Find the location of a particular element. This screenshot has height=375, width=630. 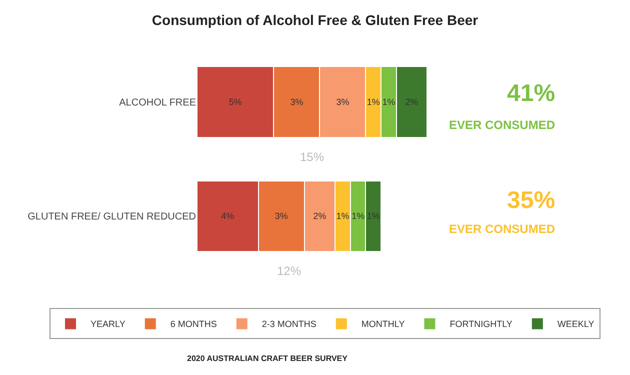

legend-label: MONTHLY is located at coordinates (383, 324).